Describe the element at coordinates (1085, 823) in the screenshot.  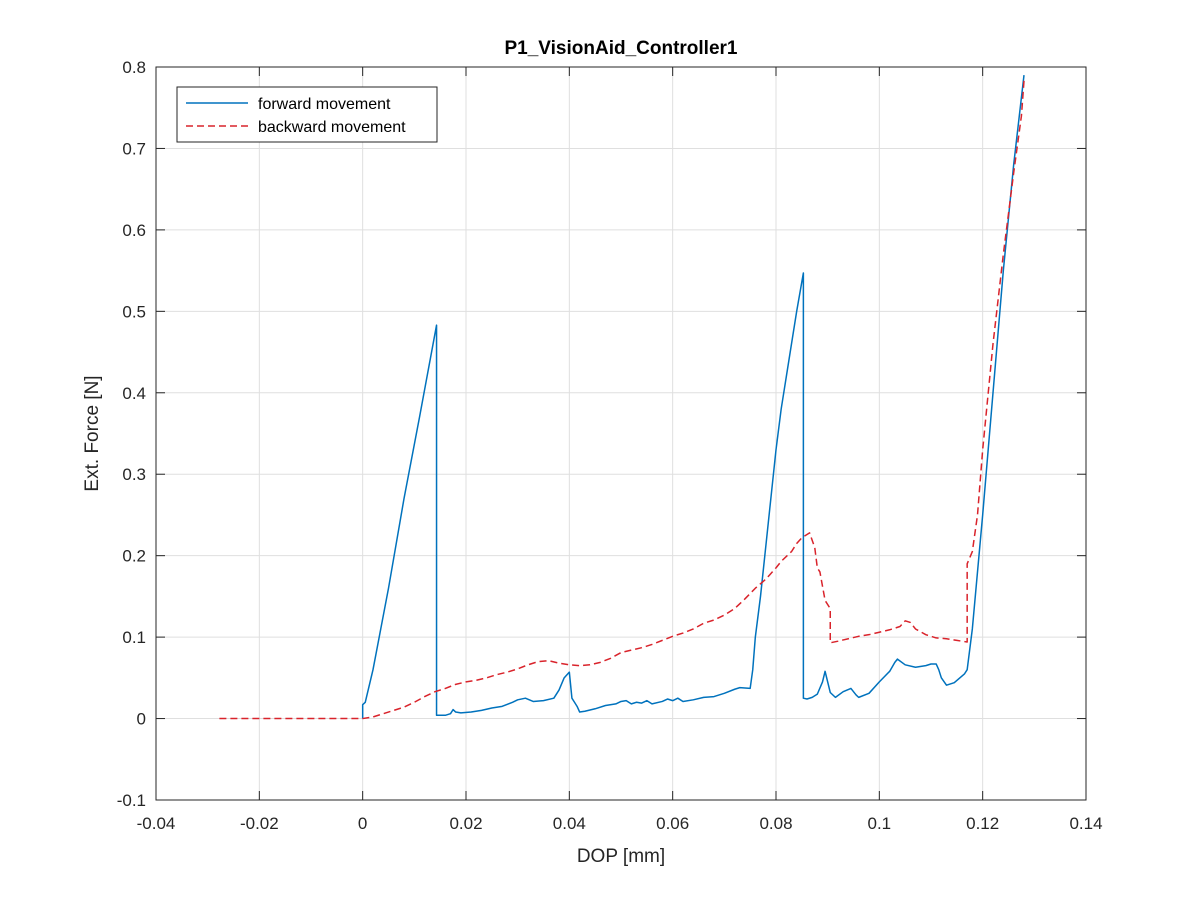
I see `x-tick-label: 0.14` at that location.